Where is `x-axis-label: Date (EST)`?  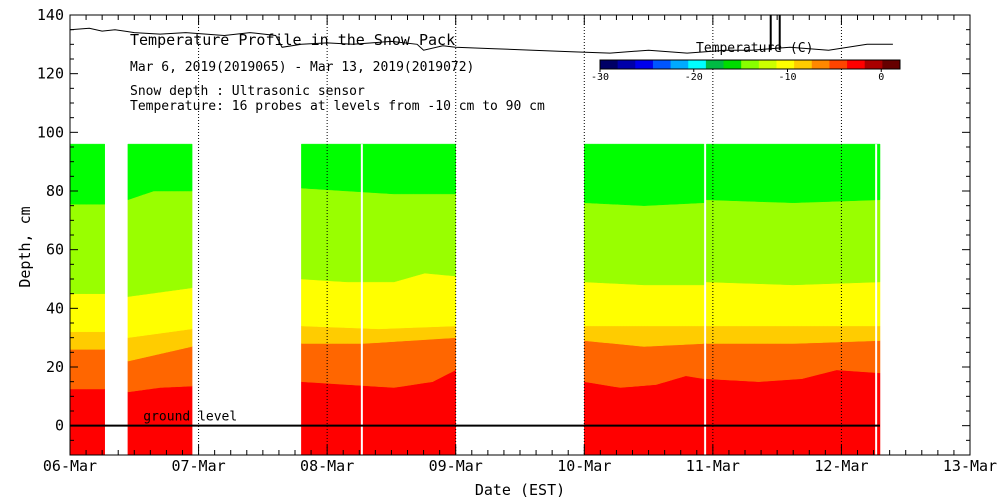 x-axis-label: Date (EST) is located at coordinates (520, 490).